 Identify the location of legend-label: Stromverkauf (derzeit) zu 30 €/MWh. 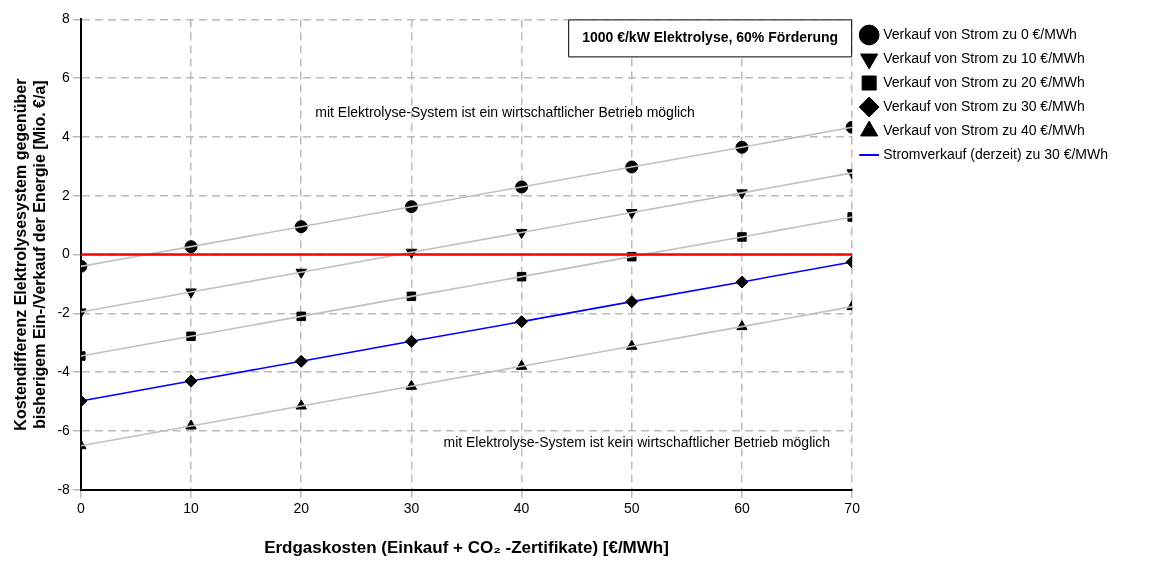
(996, 153).